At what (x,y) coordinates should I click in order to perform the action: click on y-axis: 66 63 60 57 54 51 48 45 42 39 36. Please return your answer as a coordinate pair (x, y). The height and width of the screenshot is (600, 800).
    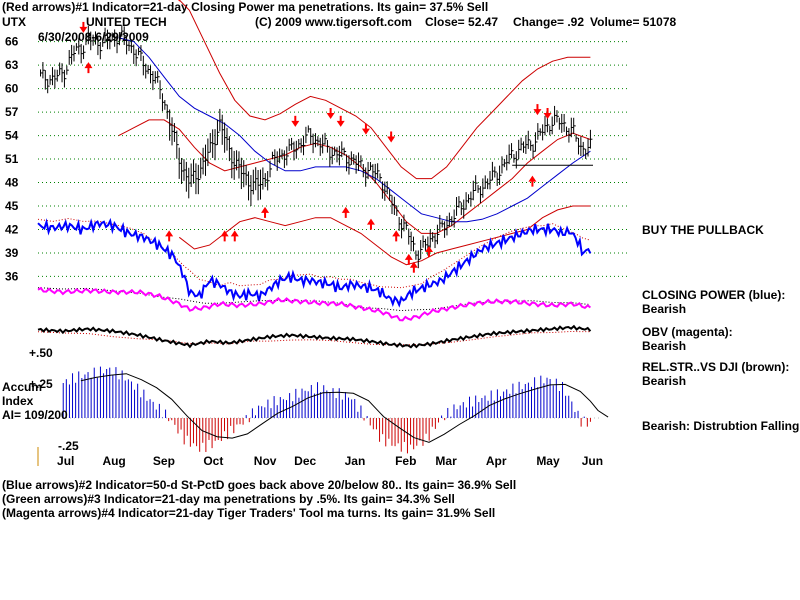
    Looking at the image, I should click on (12, 159).